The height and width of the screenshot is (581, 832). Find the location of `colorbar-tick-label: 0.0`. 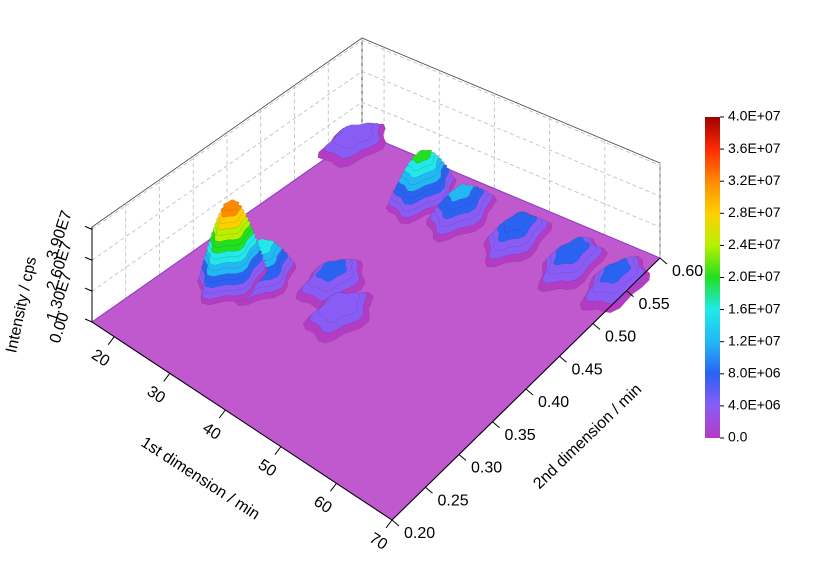

colorbar-tick-label: 0.0 is located at coordinates (738, 437).